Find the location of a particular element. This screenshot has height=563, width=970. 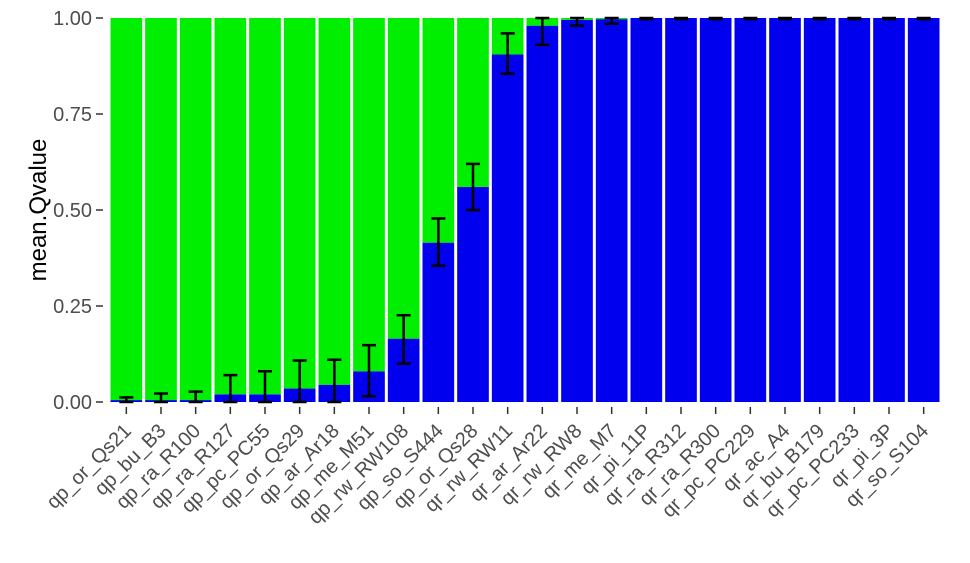

y-tick-label: 0.00 is located at coordinates (72, 403).